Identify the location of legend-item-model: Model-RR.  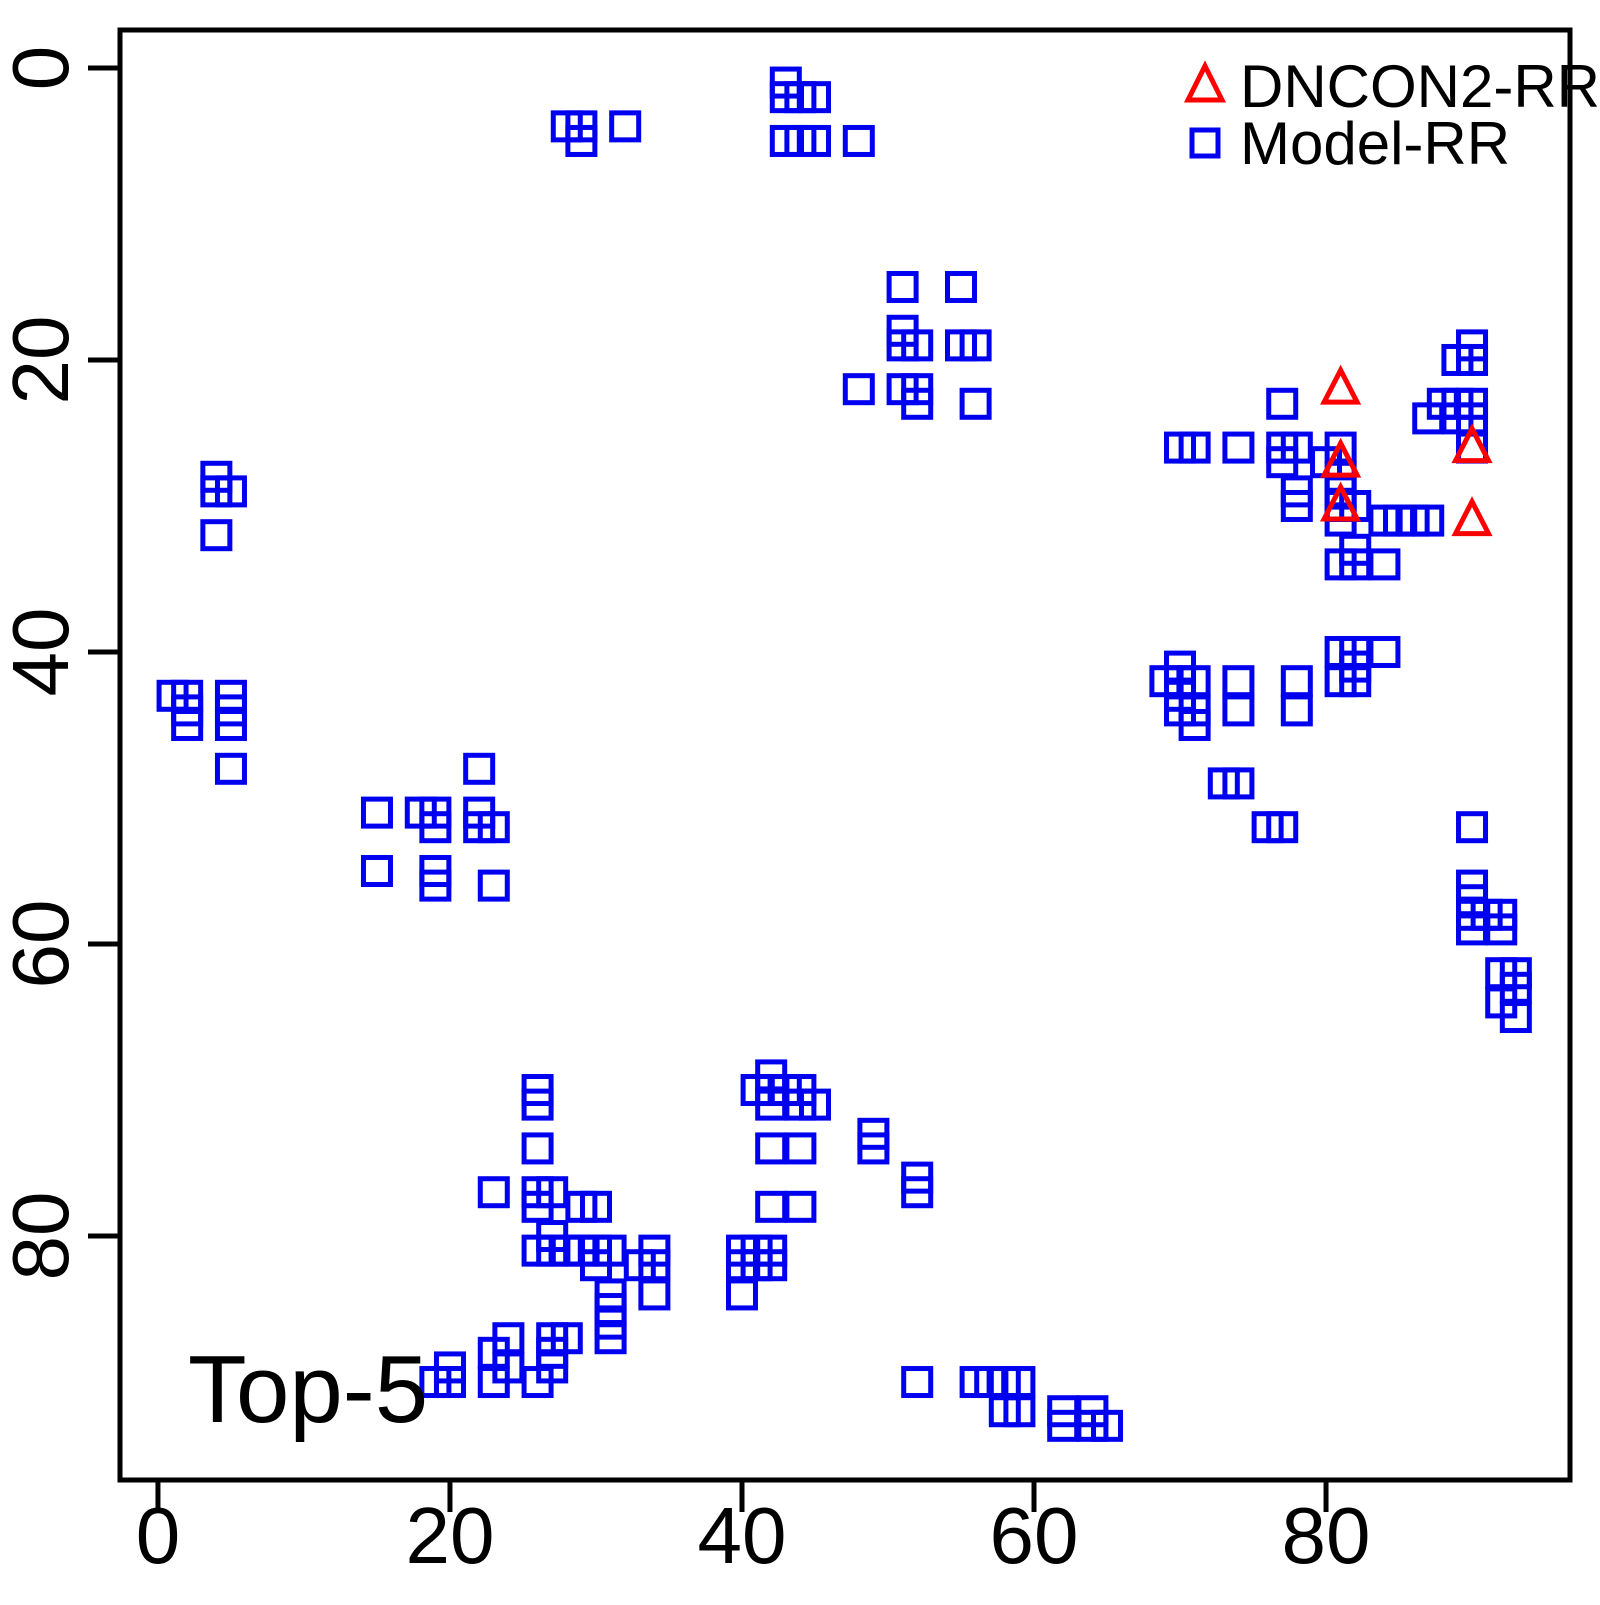
(1349, 143).